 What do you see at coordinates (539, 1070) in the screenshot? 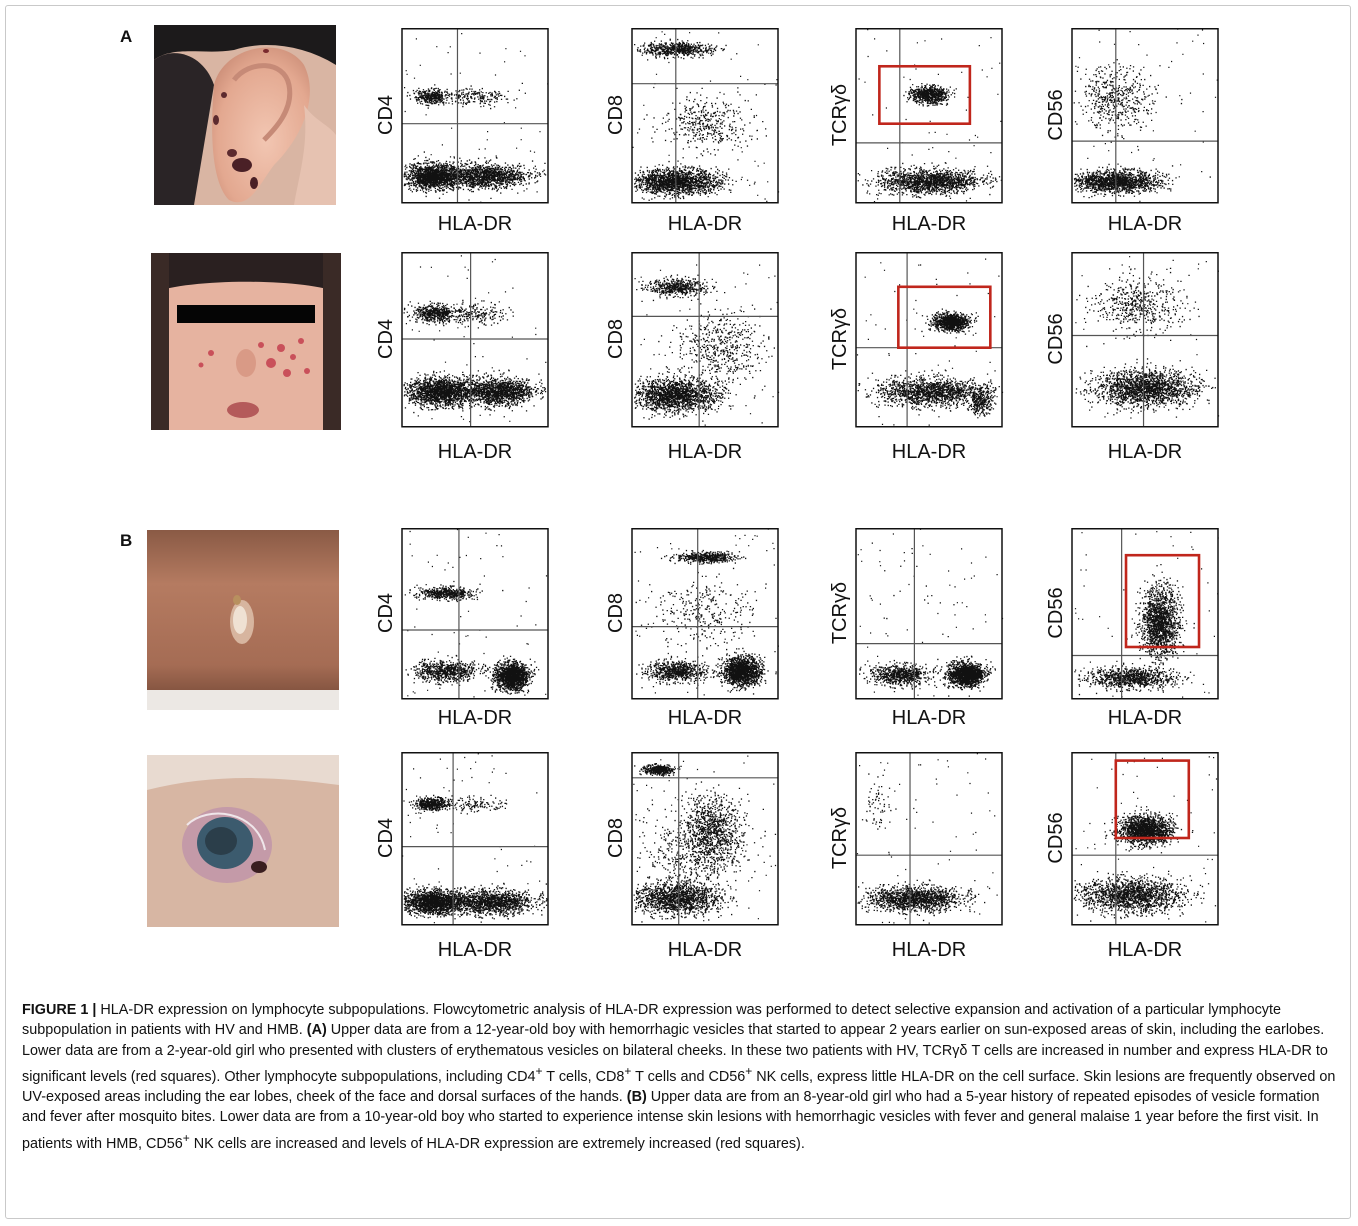
I see `caption-sup-1: +` at bounding box center [539, 1070].